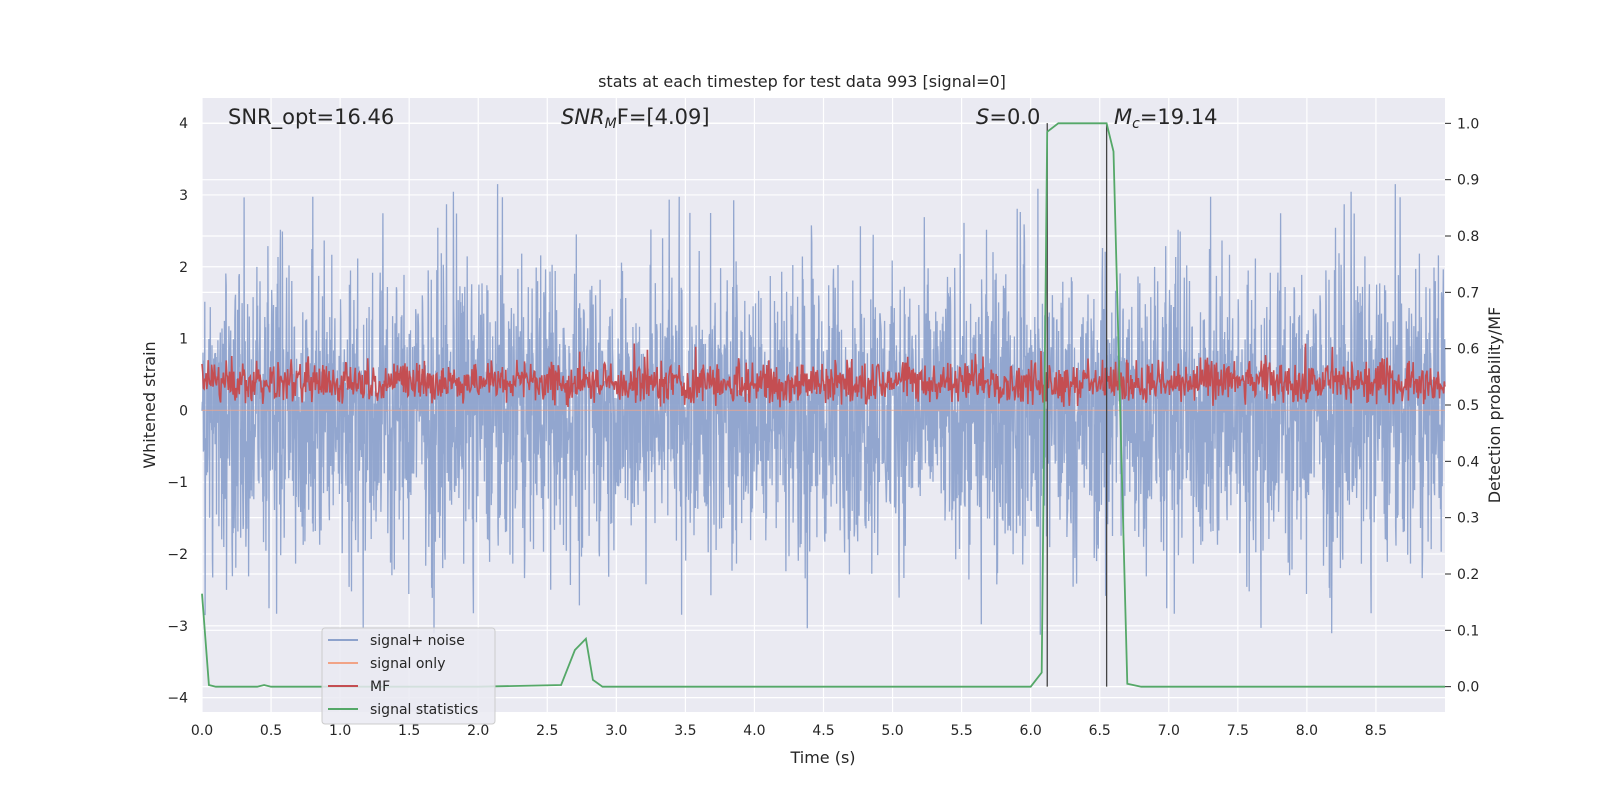  Describe the element at coordinates (1008, 117) in the screenshot. I see `annotation-s: S=0.0` at that location.